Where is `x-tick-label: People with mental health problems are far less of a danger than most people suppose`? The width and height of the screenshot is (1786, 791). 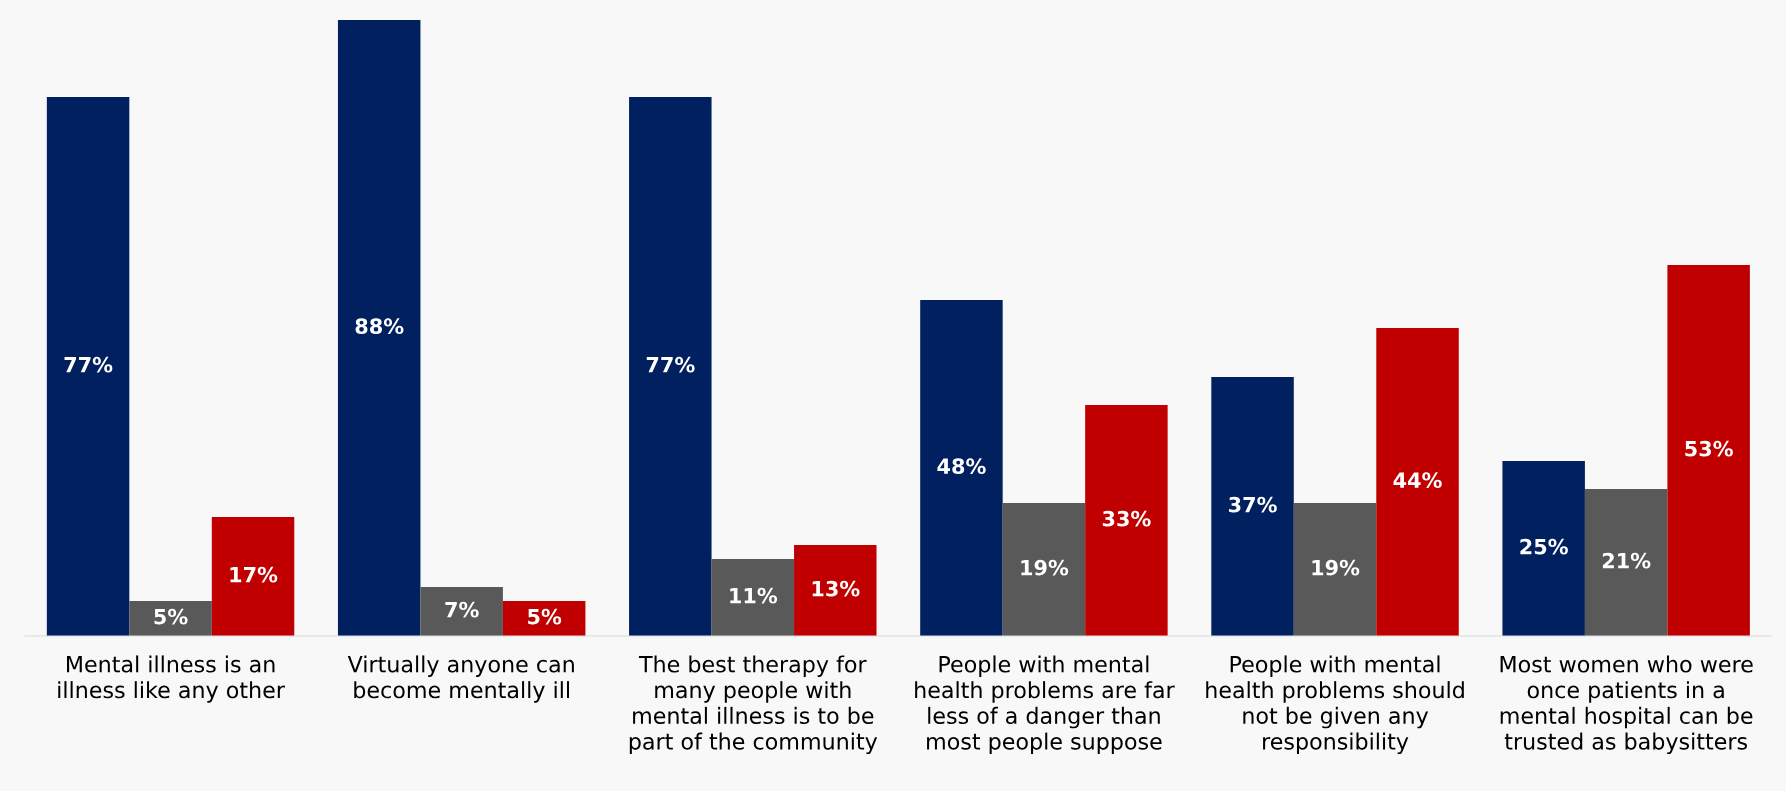
x-tick-label: People with mental health problems are far less of a danger than most people suppose is located at coordinates (1045, 705).